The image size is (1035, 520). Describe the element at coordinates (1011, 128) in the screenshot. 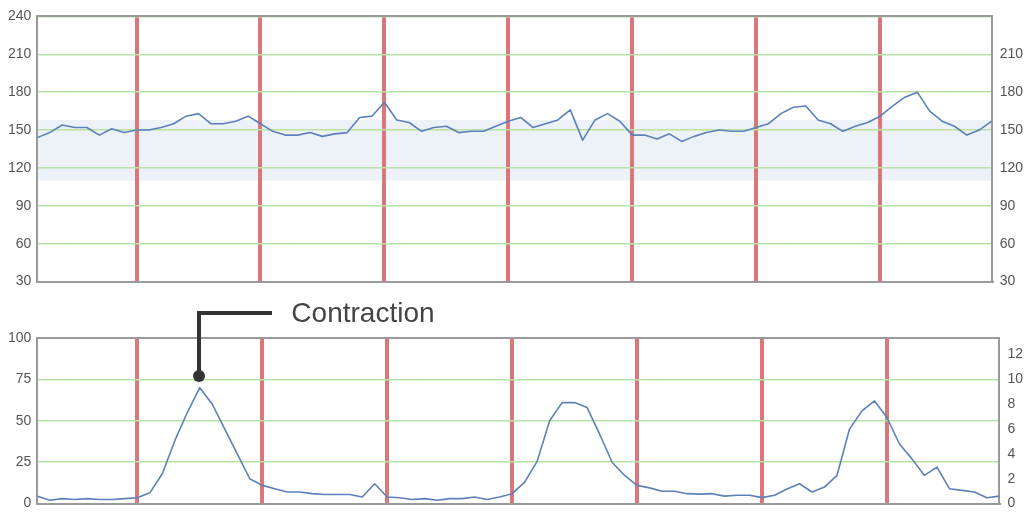

I see `y2-tick-label: 150` at that location.